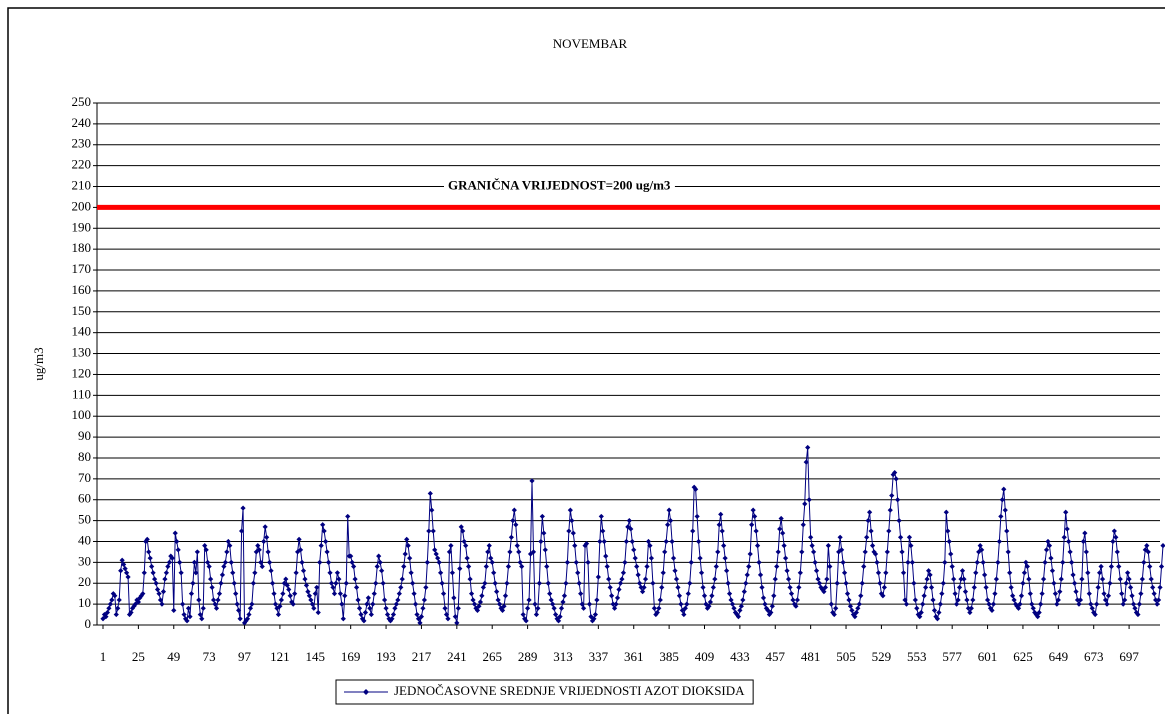 The width and height of the screenshot is (1165, 714). I want to click on x-tick-label: 433, so click(740, 656).